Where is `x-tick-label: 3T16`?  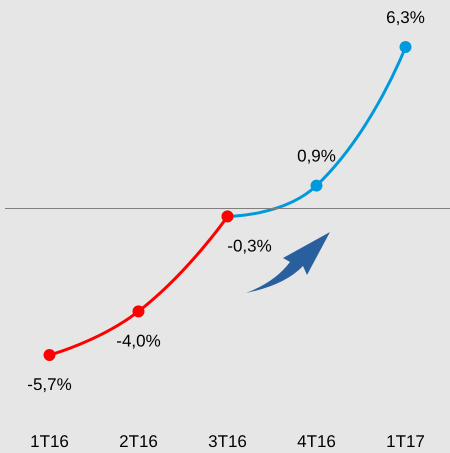
x-tick-label: 3T16 is located at coordinates (227, 441).